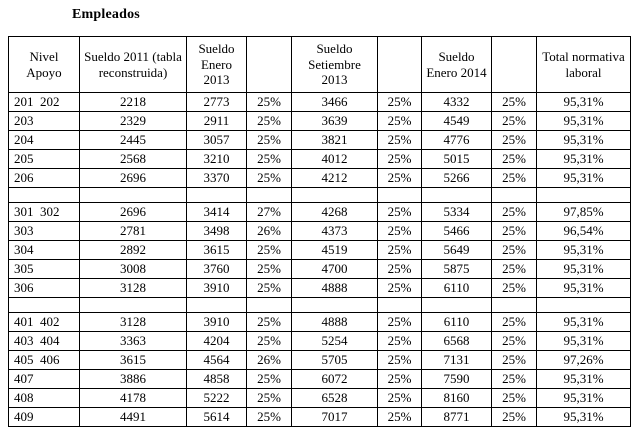 Image resolution: width=635 pixels, height=445 pixels. I want to click on table-cell: 5015, so click(456, 159).